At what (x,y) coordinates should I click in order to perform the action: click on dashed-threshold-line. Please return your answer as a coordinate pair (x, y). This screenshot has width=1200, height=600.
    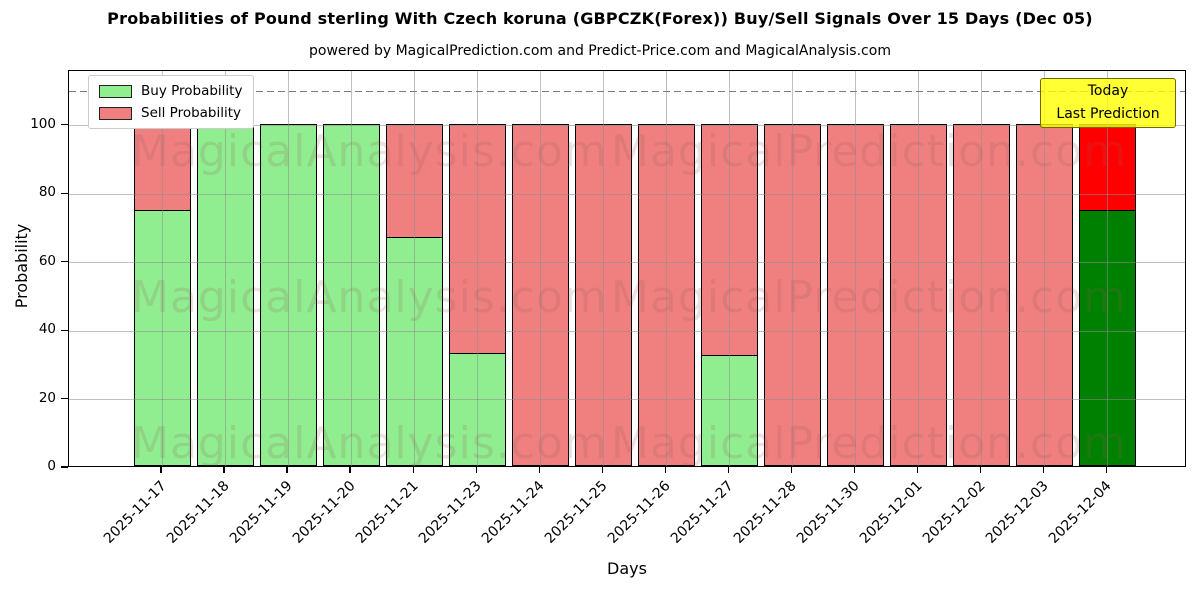
    Looking at the image, I should click on (627, 91).